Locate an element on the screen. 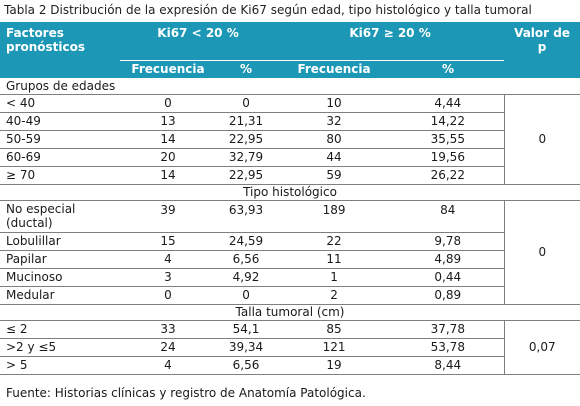 This screenshot has width=580, height=406. header-factor: Factores pronósticos is located at coordinates (60, 50).